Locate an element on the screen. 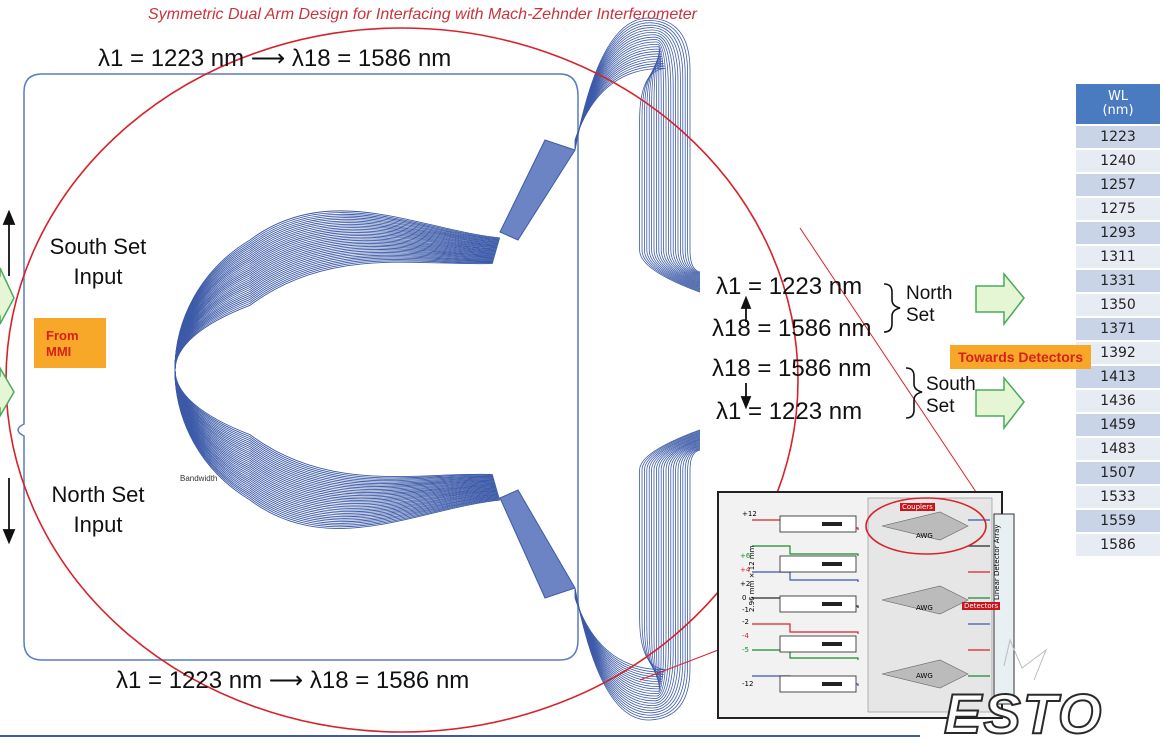  north-last-wavelength: λ18 = 1586 nm is located at coordinates (792, 328).